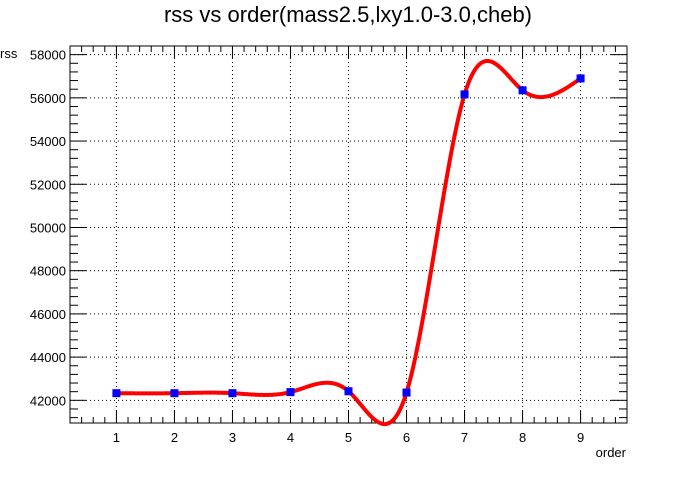  Describe the element at coordinates (406, 437) in the screenshot. I see `x-tick-label: 6` at that location.